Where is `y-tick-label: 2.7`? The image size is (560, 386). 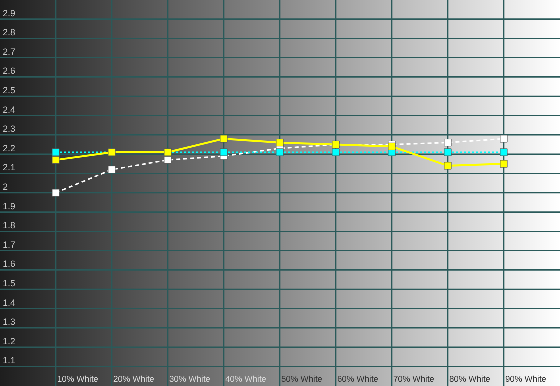 y-tick-label: 2.7 is located at coordinates (9, 51).